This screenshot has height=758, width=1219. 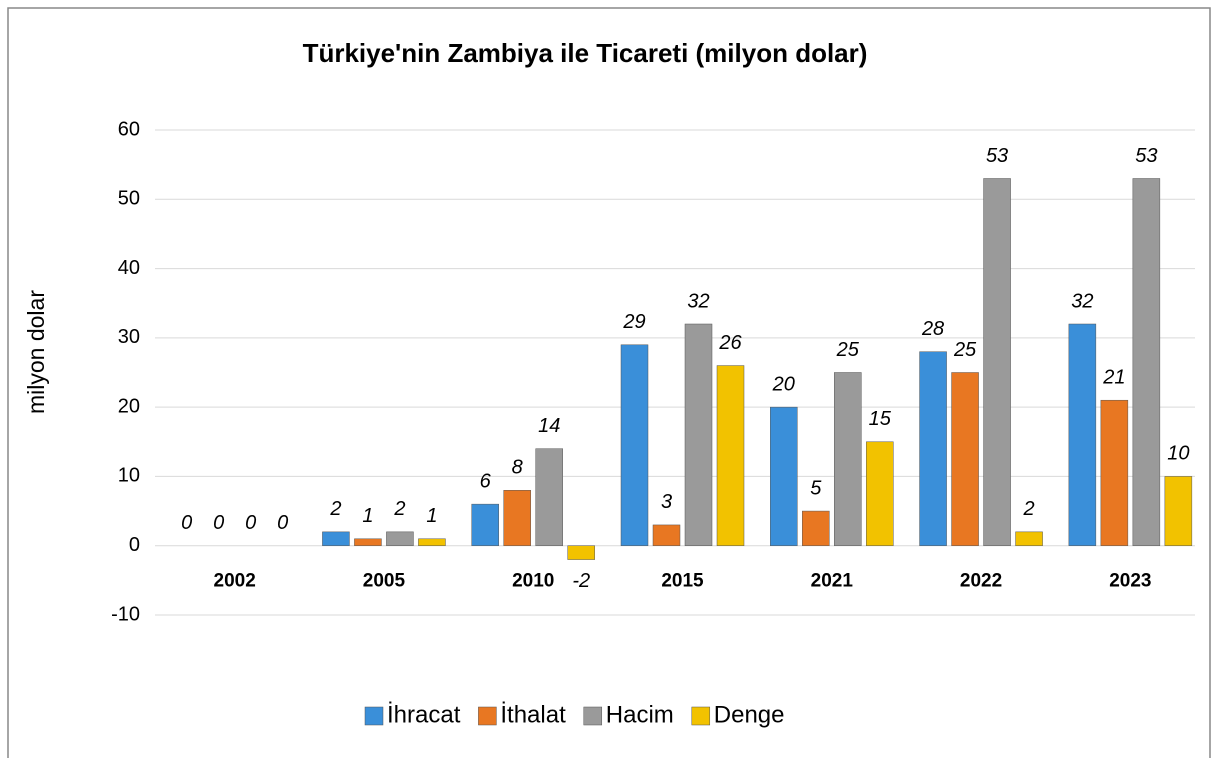 What do you see at coordinates (384, 581) in the screenshot?
I see `x-tick-label: 2005` at bounding box center [384, 581].